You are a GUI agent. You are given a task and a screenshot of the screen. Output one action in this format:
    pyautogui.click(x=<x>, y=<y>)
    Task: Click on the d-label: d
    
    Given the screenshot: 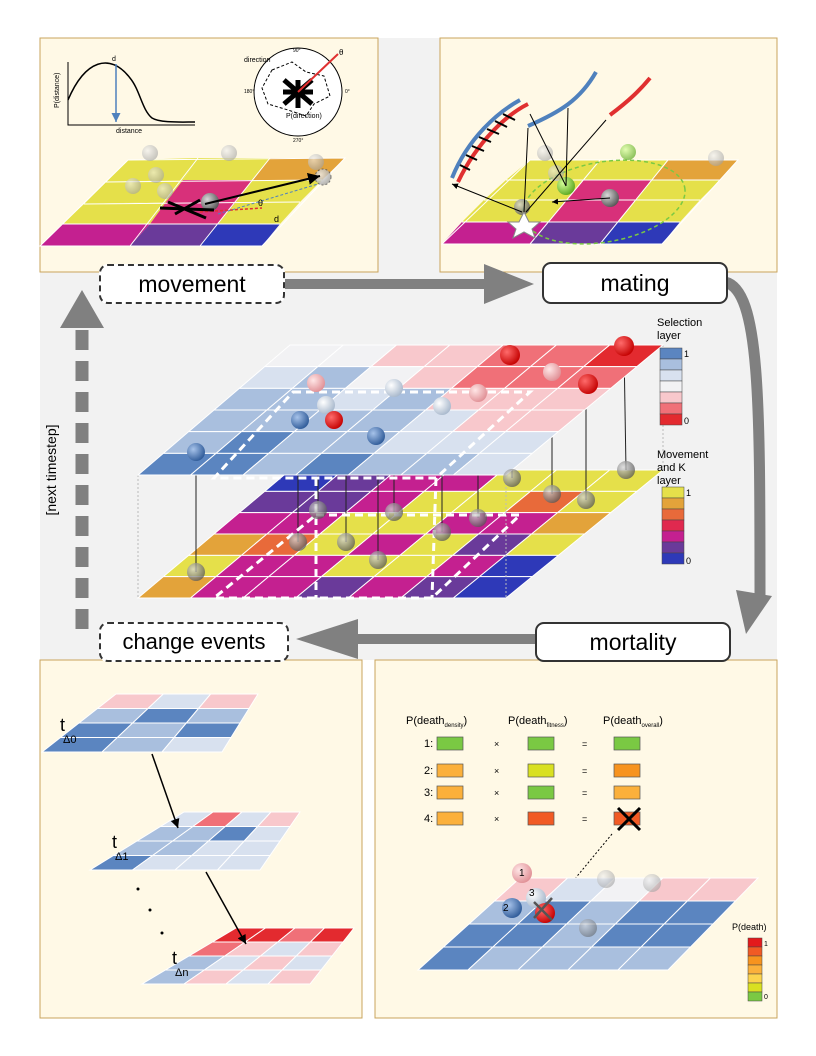 What is the action you would take?
    pyautogui.click(x=114, y=59)
    